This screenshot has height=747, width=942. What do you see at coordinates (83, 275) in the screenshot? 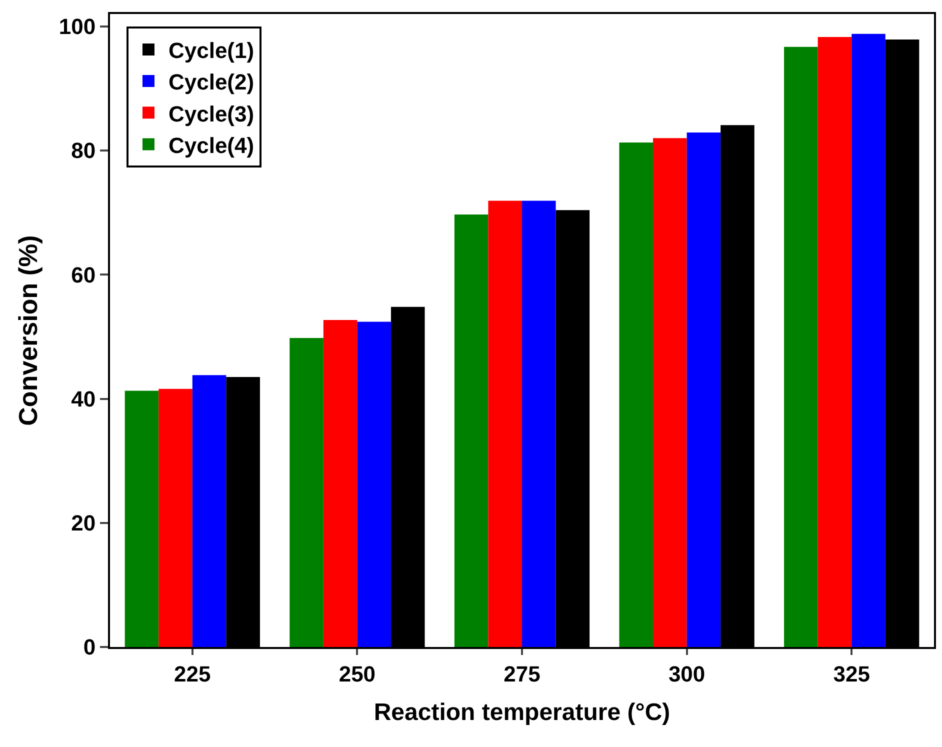
I see `y-tick-label: 60` at bounding box center [83, 275].